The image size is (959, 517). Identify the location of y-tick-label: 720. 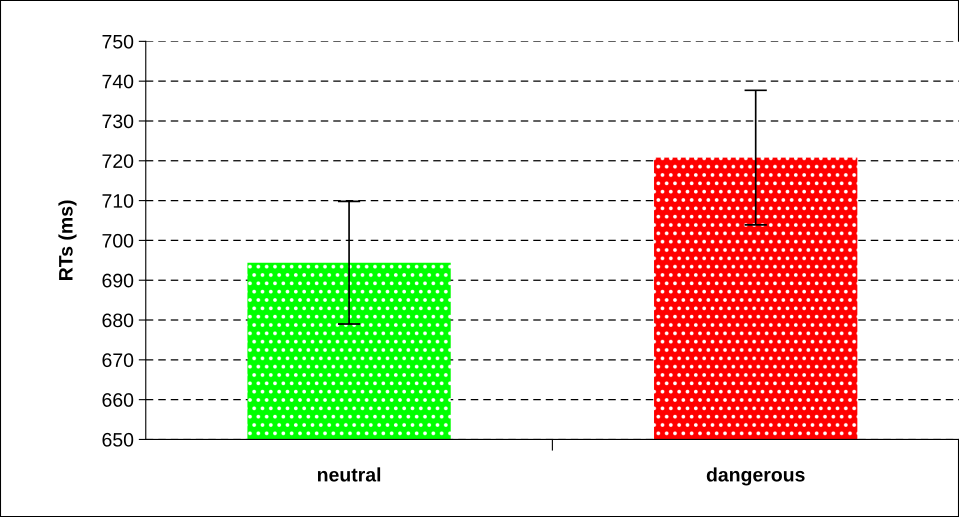
(118, 161).